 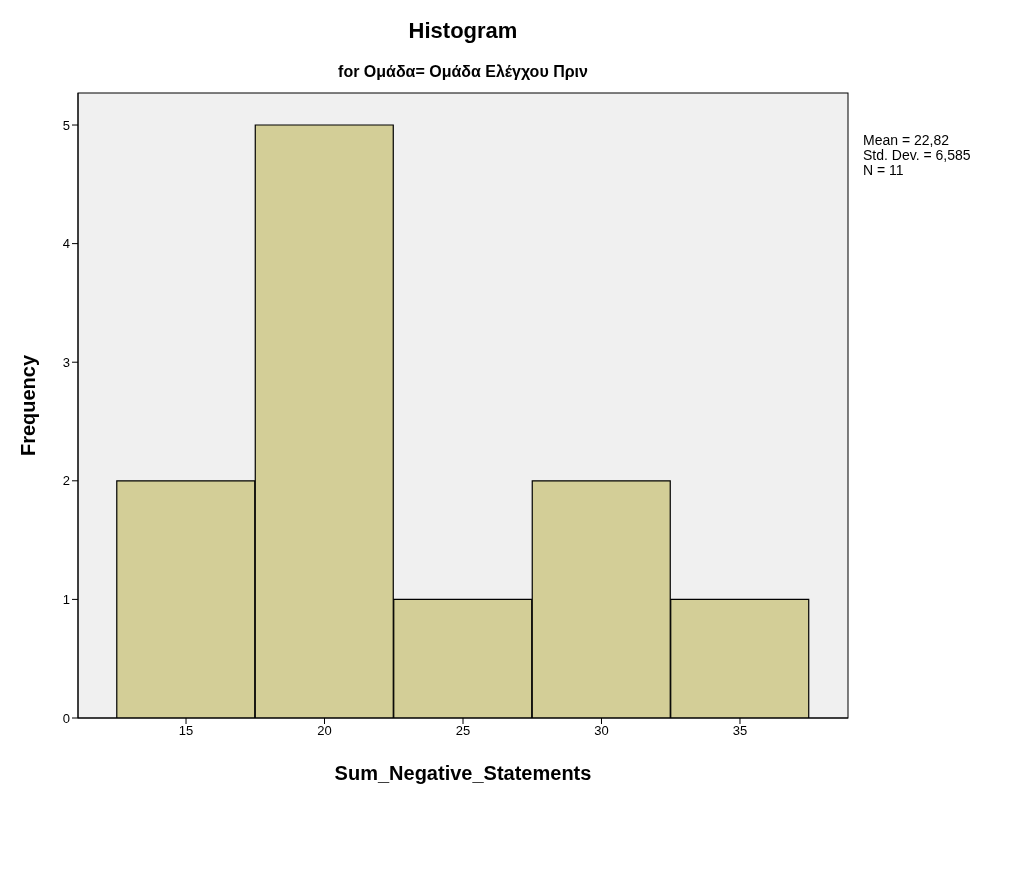 I want to click on y-tick-label: 1, so click(x=66, y=600).